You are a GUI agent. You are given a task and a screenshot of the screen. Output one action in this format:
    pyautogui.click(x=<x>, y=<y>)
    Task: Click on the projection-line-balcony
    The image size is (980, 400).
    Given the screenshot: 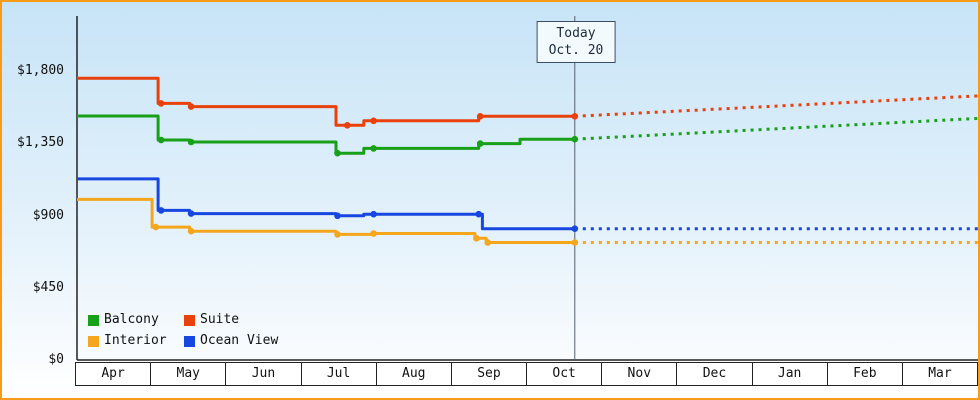 What is the action you would take?
    pyautogui.click(x=776, y=128)
    